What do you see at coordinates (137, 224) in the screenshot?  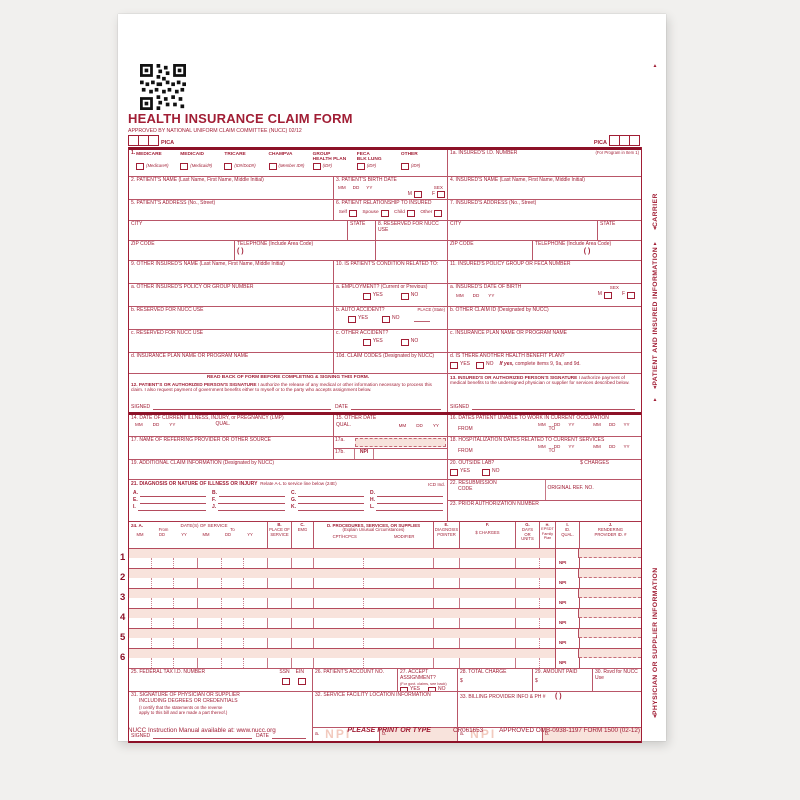 I see `city-label-left: CITY` at bounding box center [137, 224].